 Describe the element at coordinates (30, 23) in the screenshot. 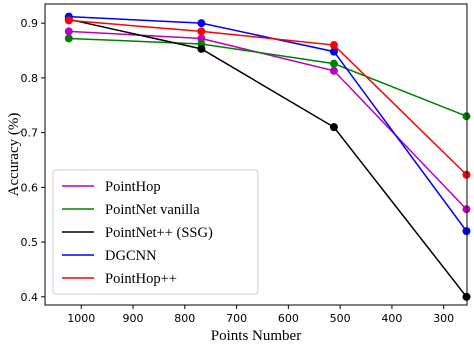

I see `y-tick-label: 0.9` at that location.